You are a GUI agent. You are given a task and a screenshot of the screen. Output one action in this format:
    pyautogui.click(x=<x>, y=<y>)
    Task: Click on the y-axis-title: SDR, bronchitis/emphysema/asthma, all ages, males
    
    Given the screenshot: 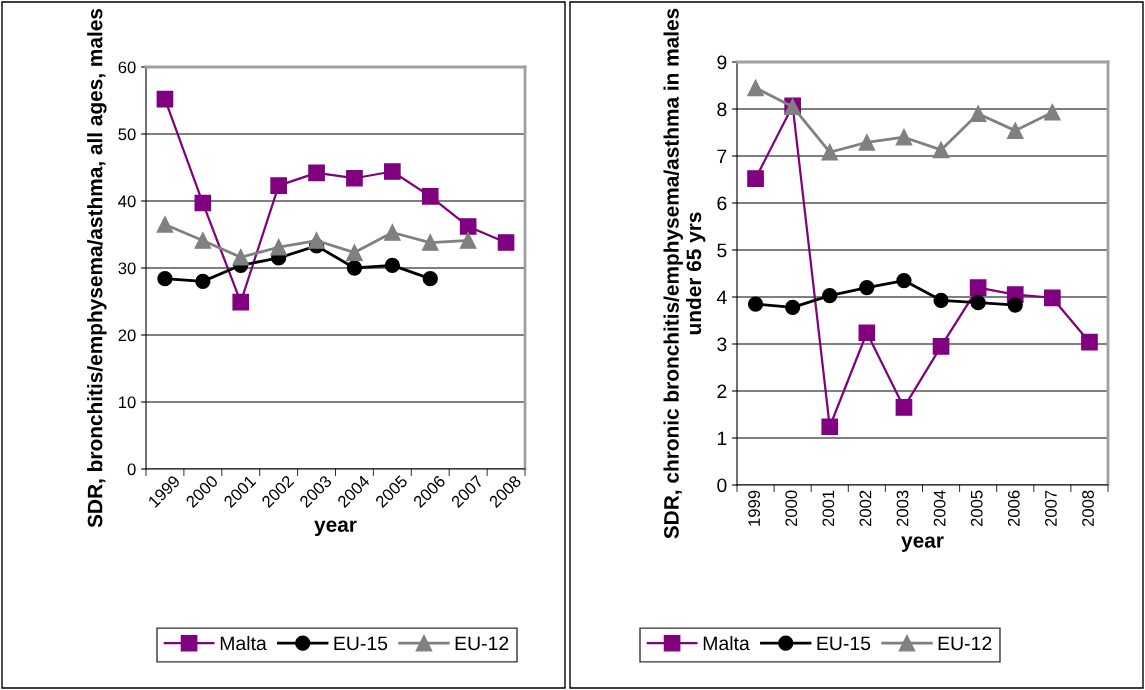 What is the action you would take?
    pyautogui.click(x=97, y=268)
    